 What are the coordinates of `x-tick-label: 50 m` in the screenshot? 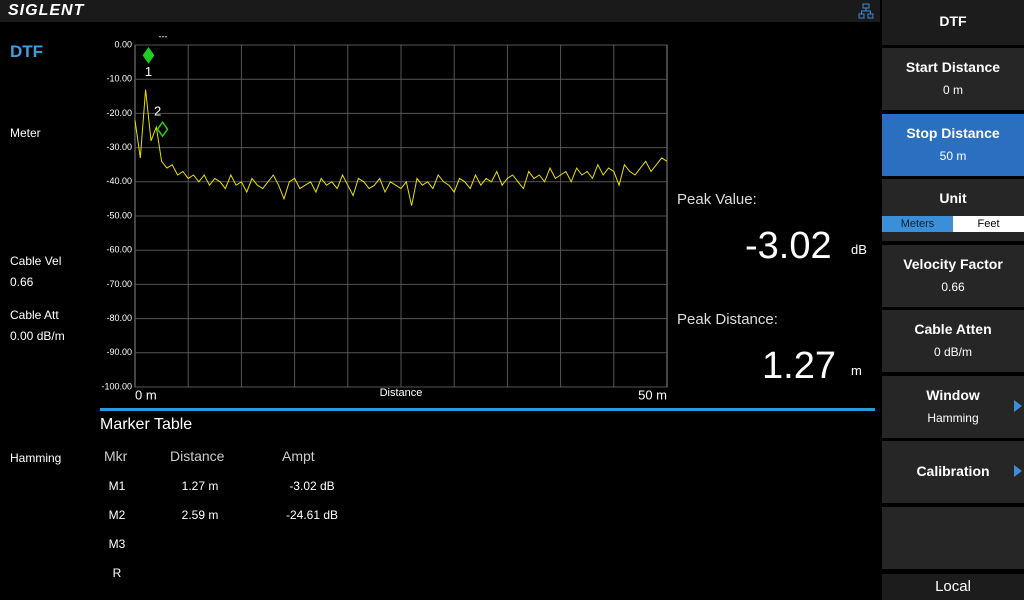 It's located at (652, 394).